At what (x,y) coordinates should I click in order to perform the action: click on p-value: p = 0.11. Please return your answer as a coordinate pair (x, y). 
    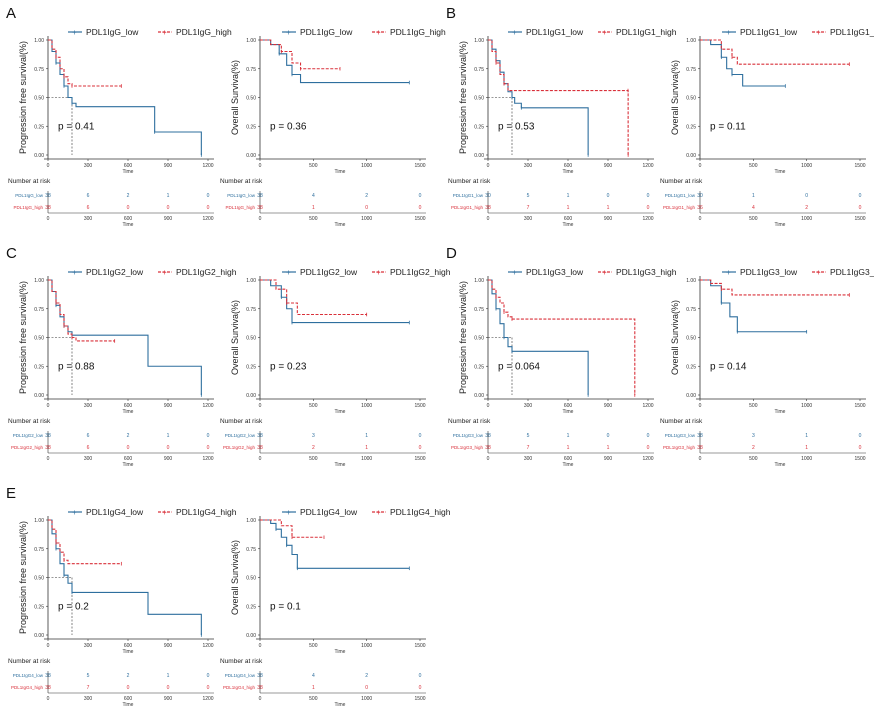
    Looking at the image, I should click on (728, 127).